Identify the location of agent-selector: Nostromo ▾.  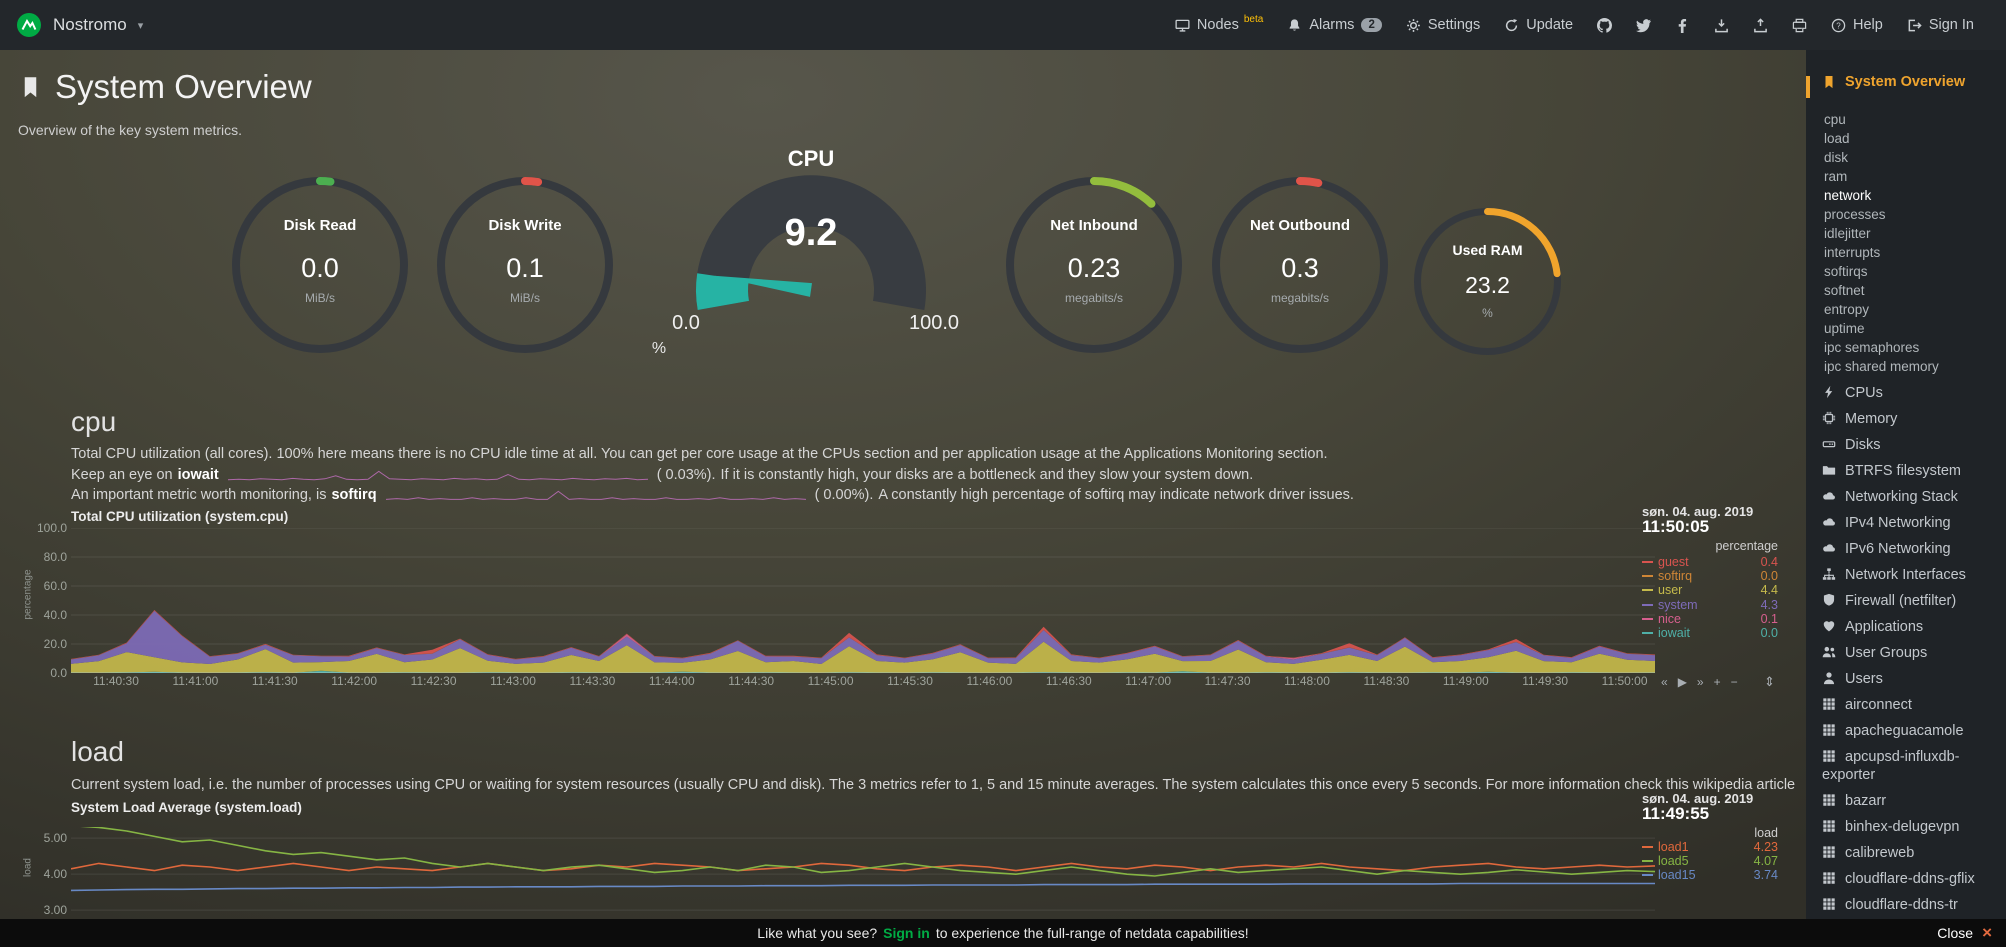
(79, 25).